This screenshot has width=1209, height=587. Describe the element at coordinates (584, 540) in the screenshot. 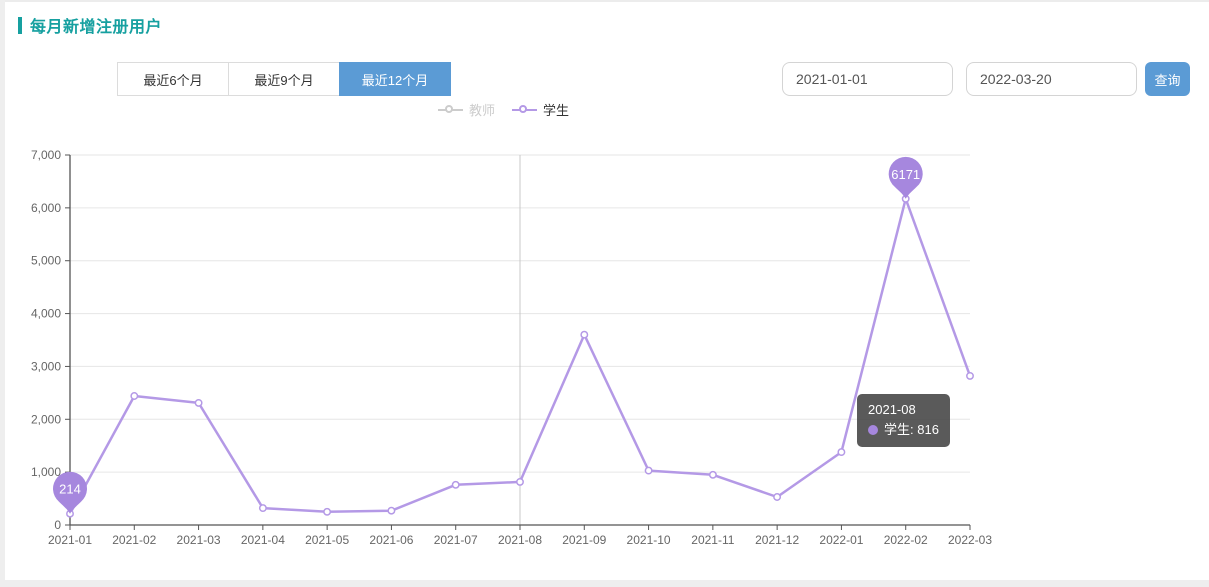

I see `svg-text: 2021-09` at that location.